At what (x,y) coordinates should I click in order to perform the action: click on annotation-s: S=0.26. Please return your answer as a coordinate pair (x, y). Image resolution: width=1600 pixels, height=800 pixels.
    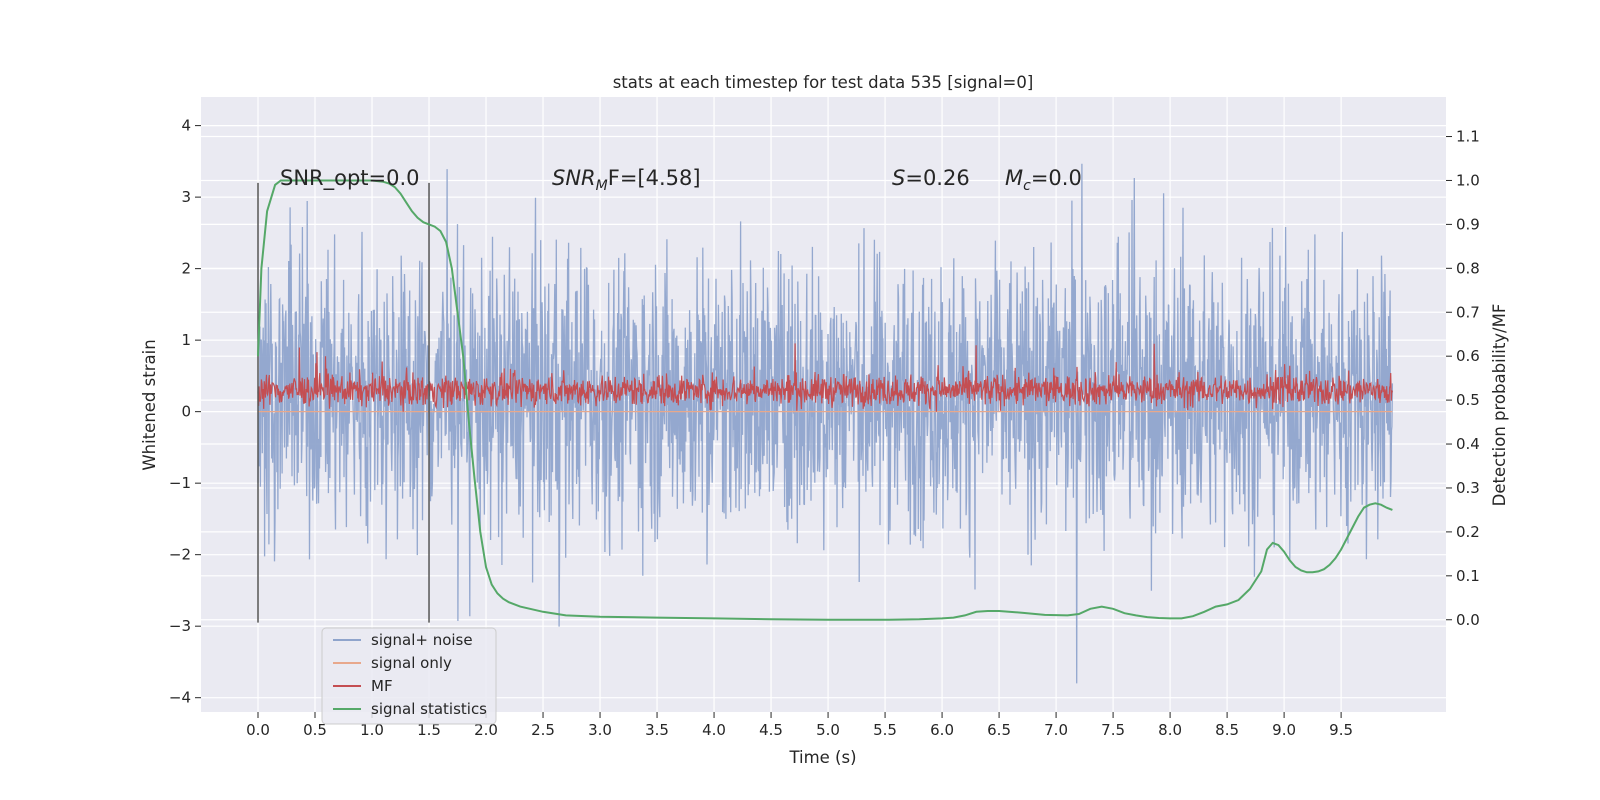
    Looking at the image, I should click on (931, 178).